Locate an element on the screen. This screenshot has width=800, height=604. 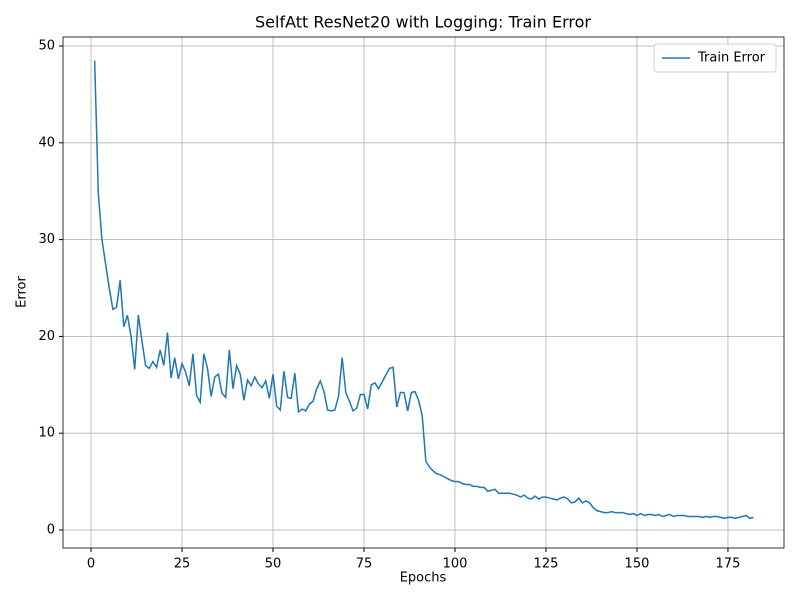
x-tick-label: 175 is located at coordinates (728, 564).